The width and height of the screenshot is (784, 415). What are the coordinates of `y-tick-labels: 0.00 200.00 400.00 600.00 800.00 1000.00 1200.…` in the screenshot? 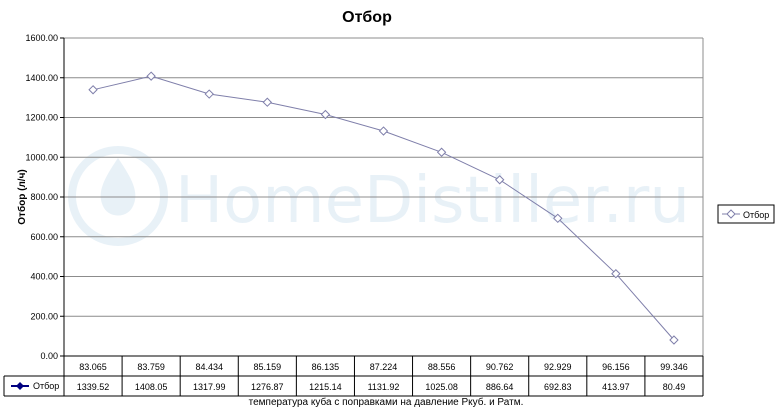 It's located at (41, 197).